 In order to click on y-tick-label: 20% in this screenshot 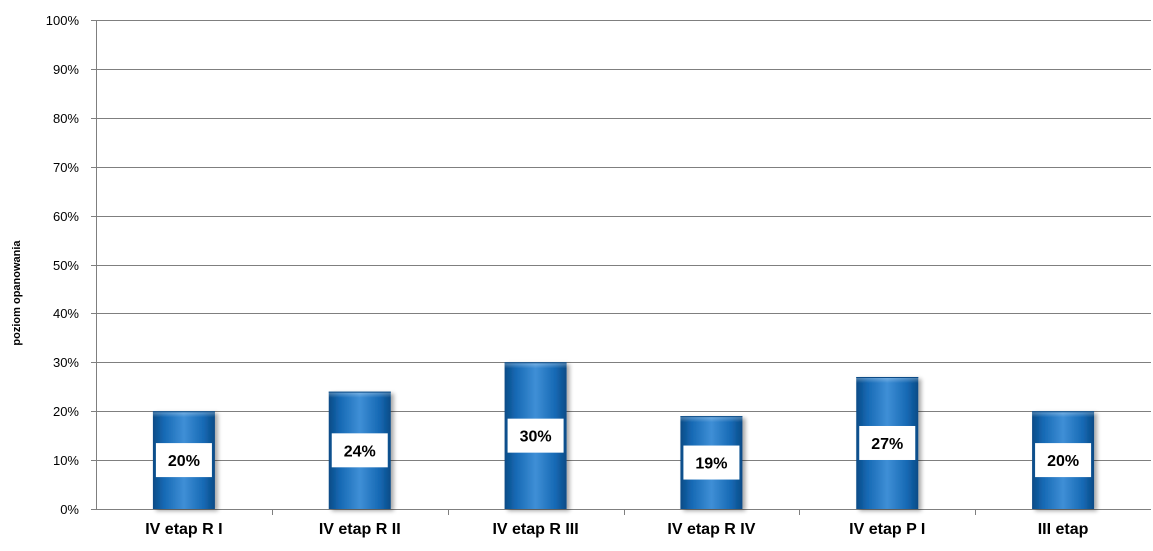, I will do `click(66, 411)`.